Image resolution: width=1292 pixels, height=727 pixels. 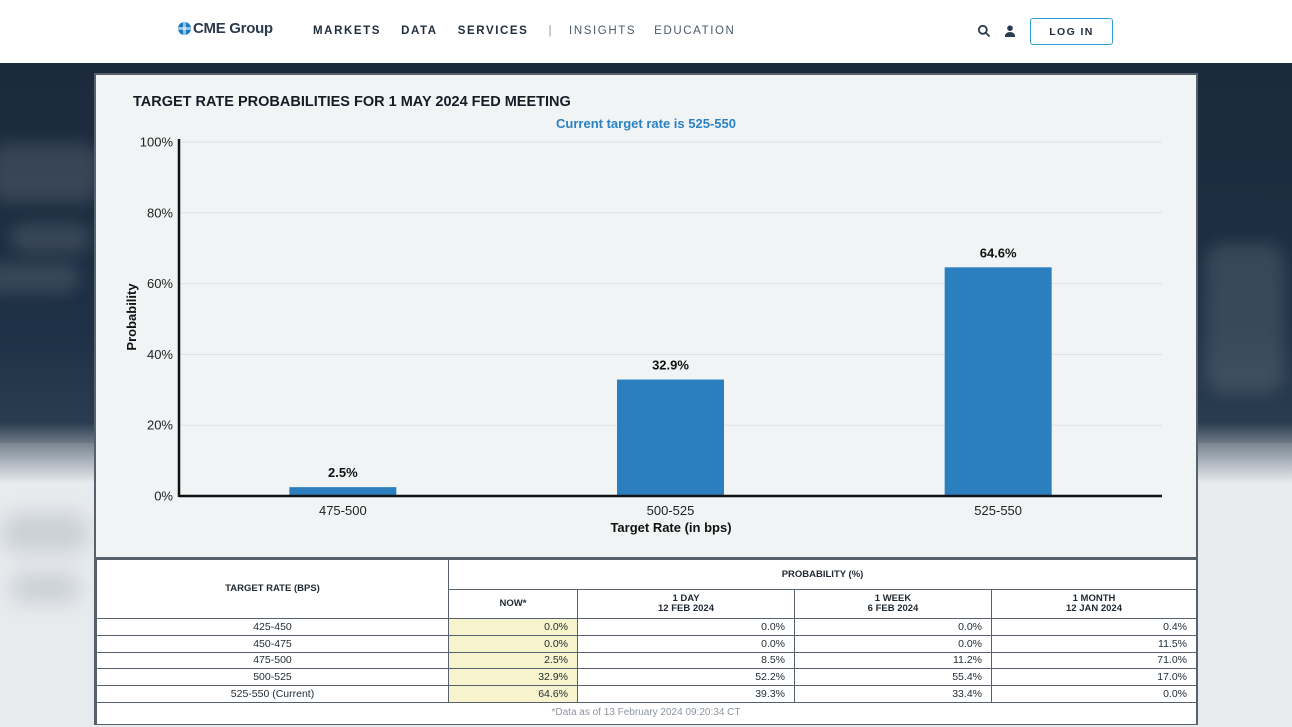 I want to click on y-axis-label: Probability, so click(x=131, y=317).